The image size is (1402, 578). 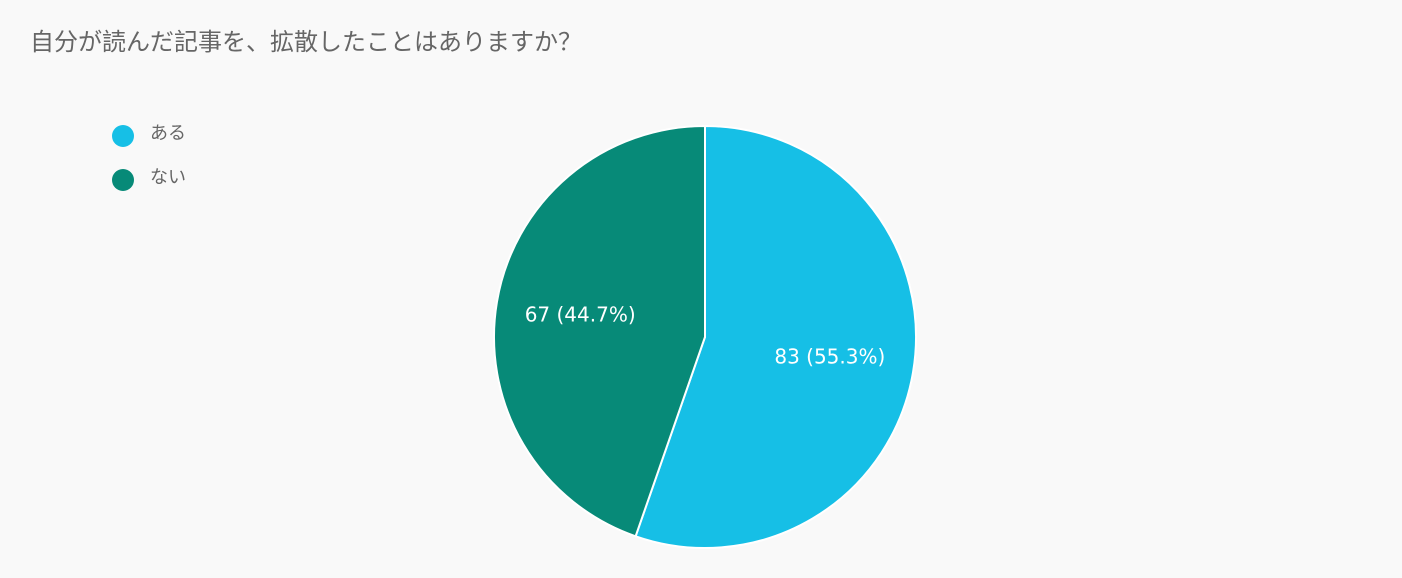 I want to click on pie-slice, so click(x=599, y=331).